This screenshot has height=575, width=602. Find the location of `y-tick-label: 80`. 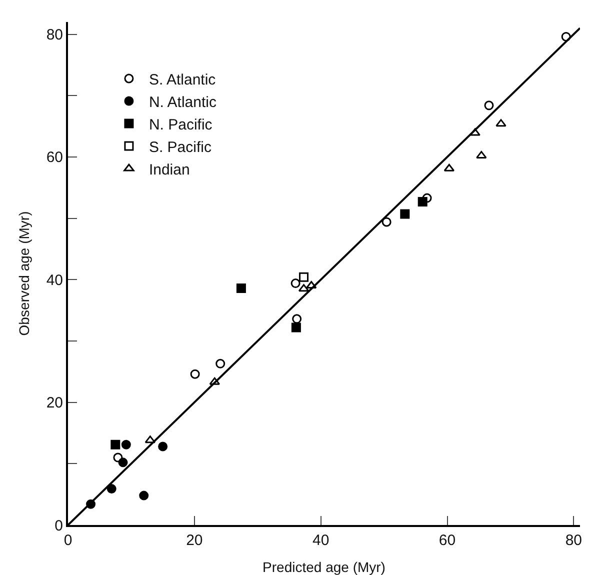

y-tick-label: 80 is located at coordinates (54, 35).